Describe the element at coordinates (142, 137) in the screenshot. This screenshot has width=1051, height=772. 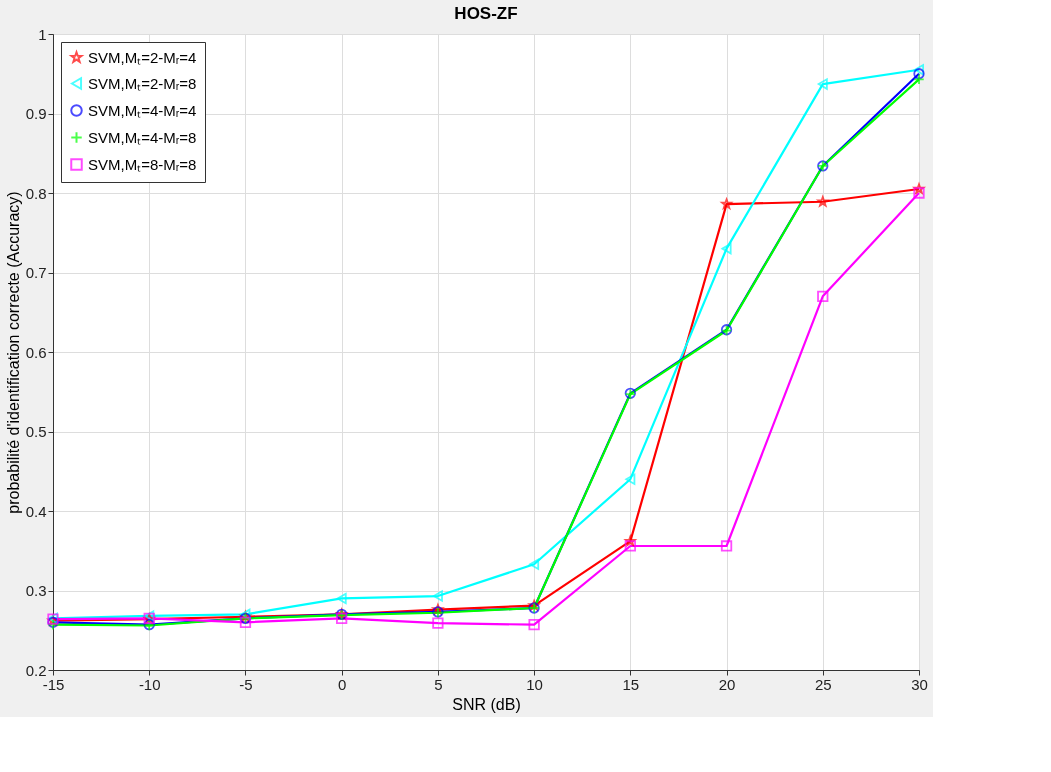
I see `legend-label: SVM,Mₜ=4-Mᵣ=8` at that location.